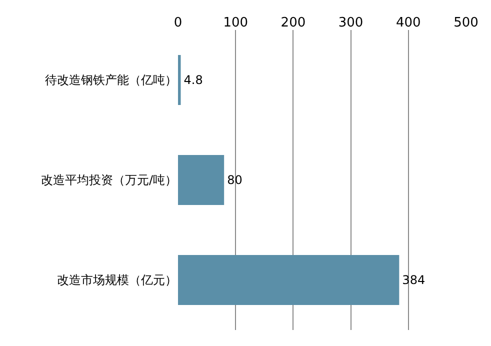  What do you see at coordinates (178, 22) in the screenshot?
I see `x-tick-label: 0` at bounding box center [178, 22].